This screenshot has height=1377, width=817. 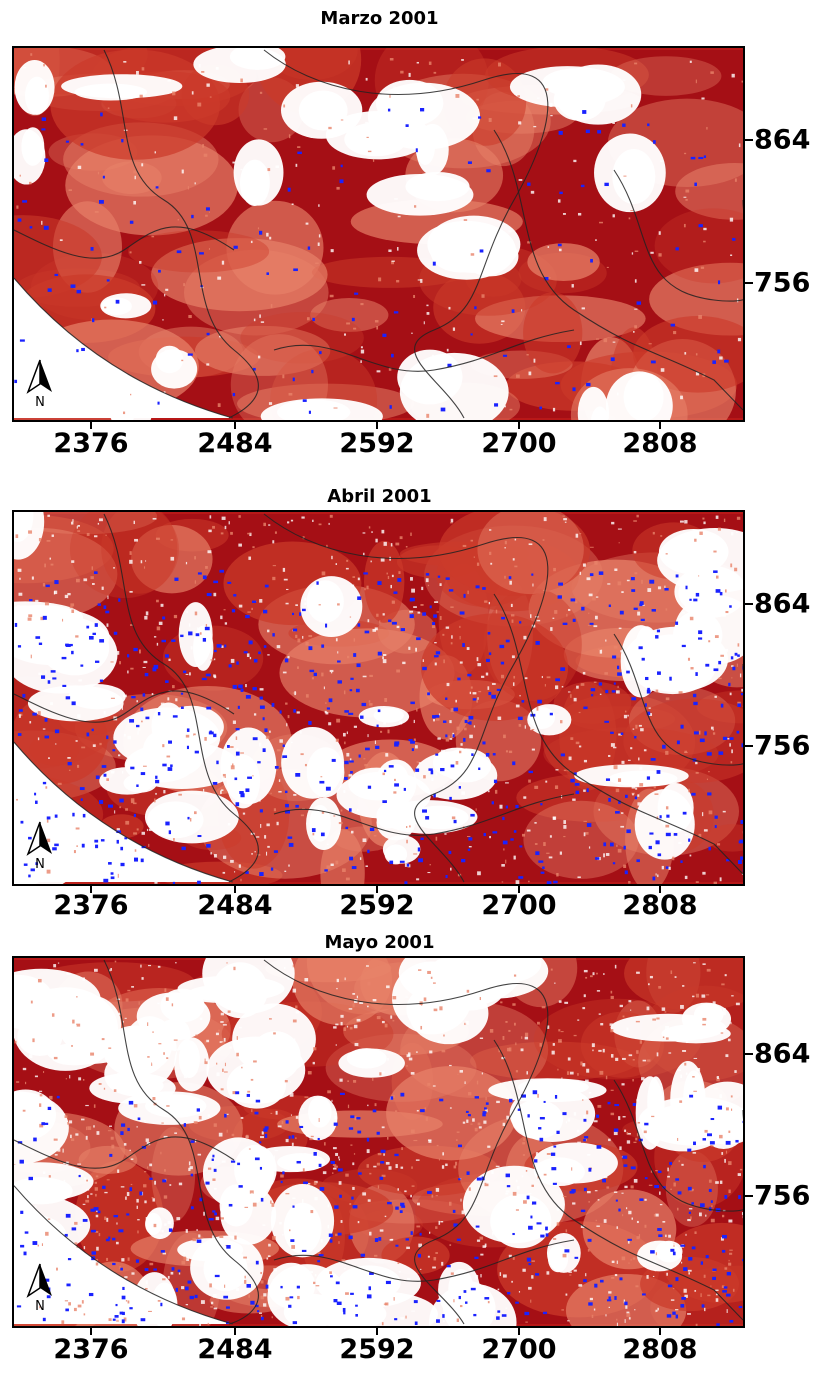 I want to click on panel-title: Mayo 2001, so click(x=379, y=942).